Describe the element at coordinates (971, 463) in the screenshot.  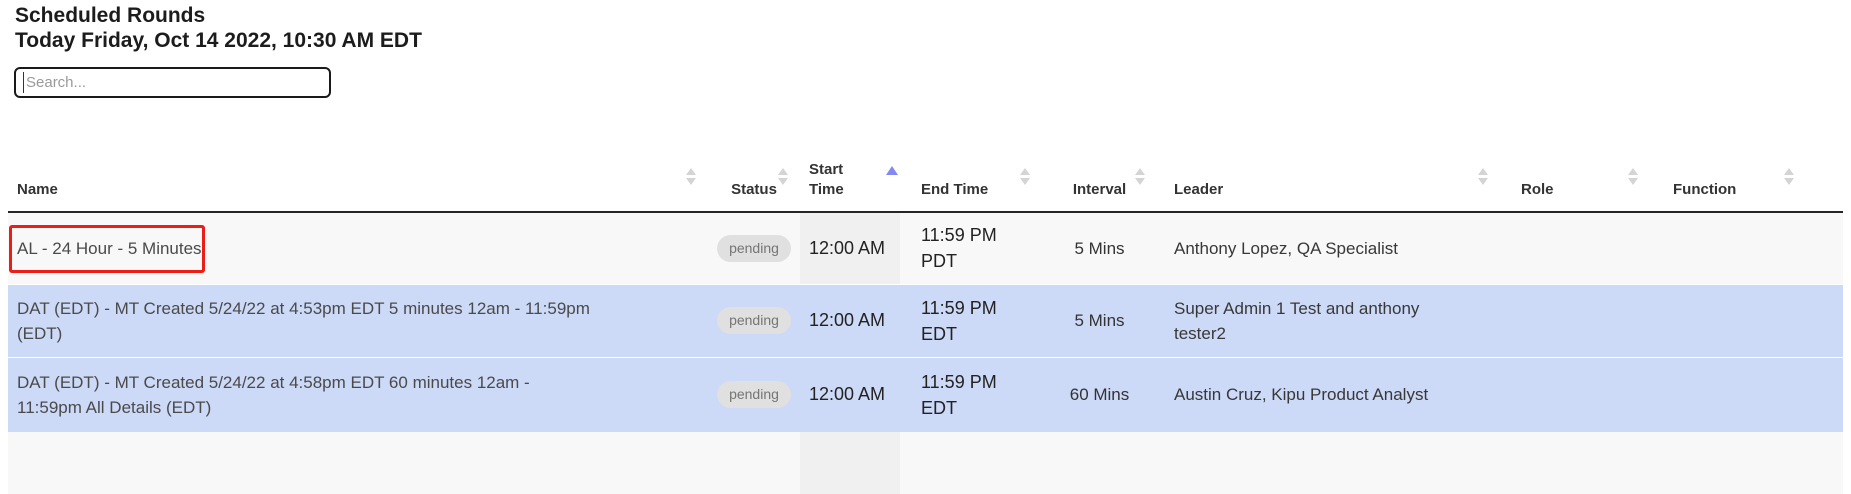
I see `cell-end_time` at that location.